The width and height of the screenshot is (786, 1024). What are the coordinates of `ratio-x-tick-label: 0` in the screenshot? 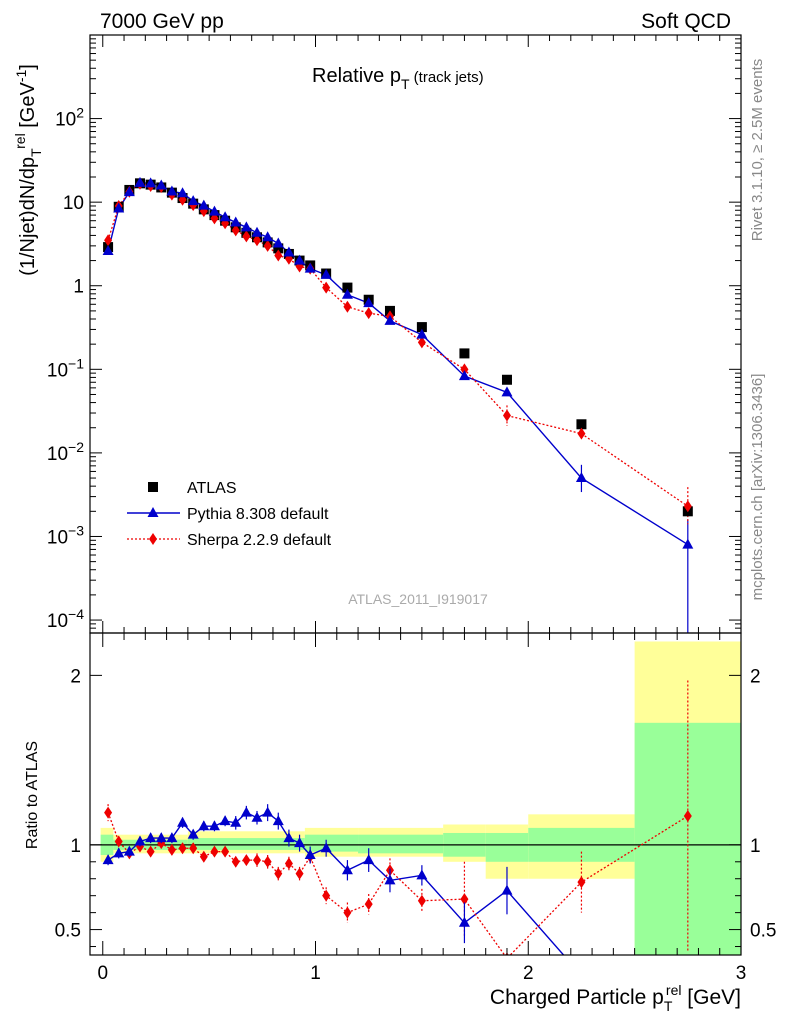 It's located at (102, 973).